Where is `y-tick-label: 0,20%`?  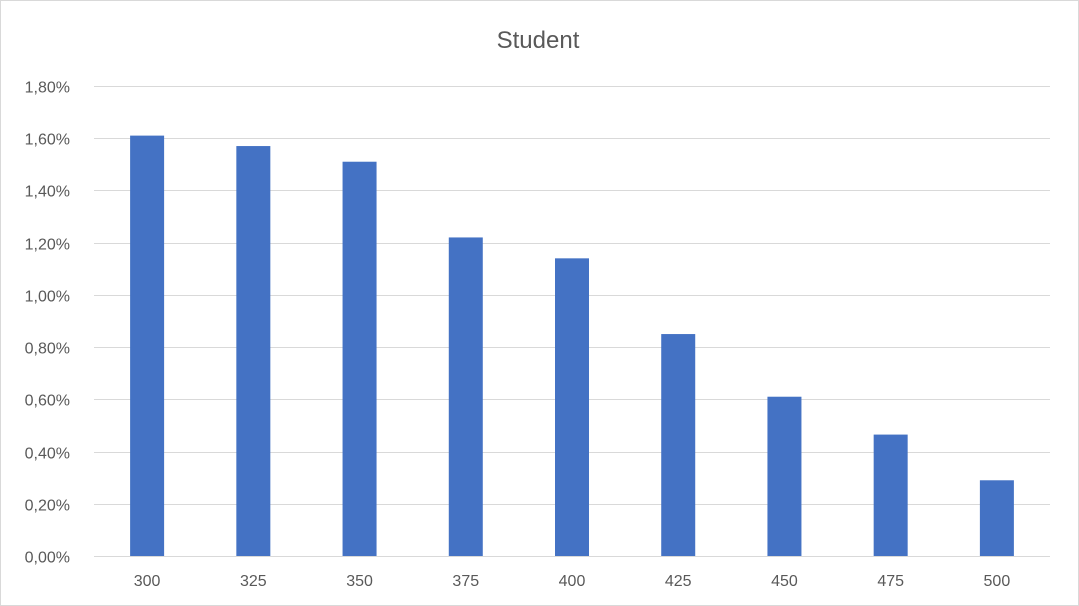 y-tick-label: 0,20% is located at coordinates (47, 506).